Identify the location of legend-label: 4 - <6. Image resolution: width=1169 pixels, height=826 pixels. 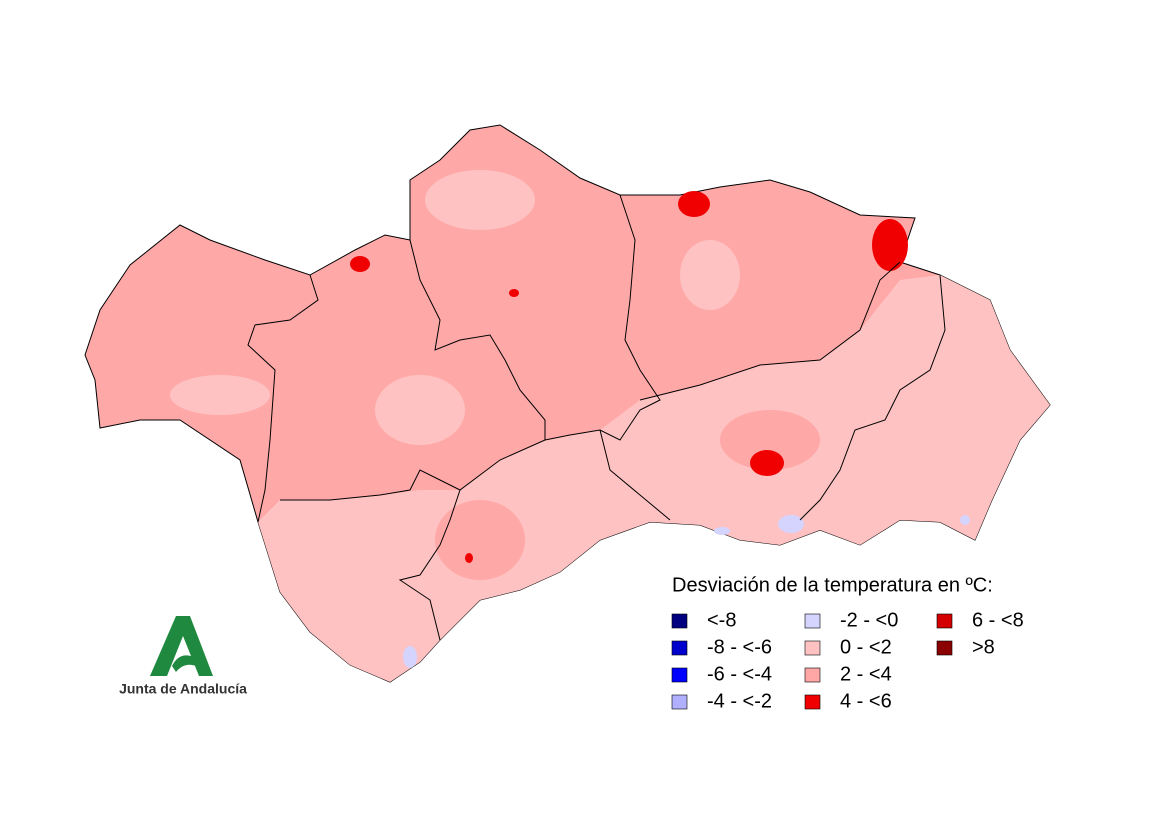
(866, 701).